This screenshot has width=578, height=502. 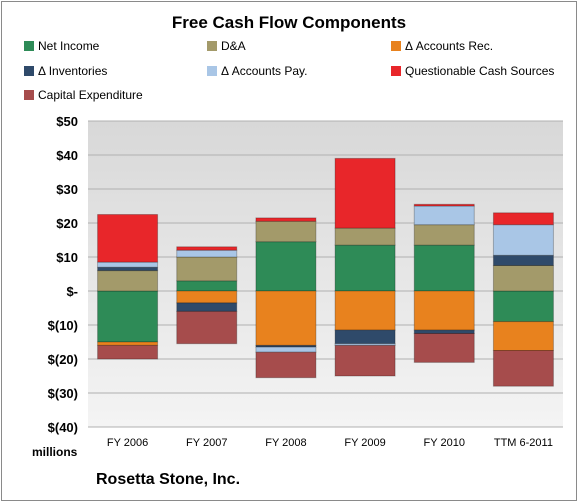 What do you see at coordinates (90, 95) in the screenshot?
I see `legend-label-capex: Capital Expenditure` at bounding box center [90, 95].